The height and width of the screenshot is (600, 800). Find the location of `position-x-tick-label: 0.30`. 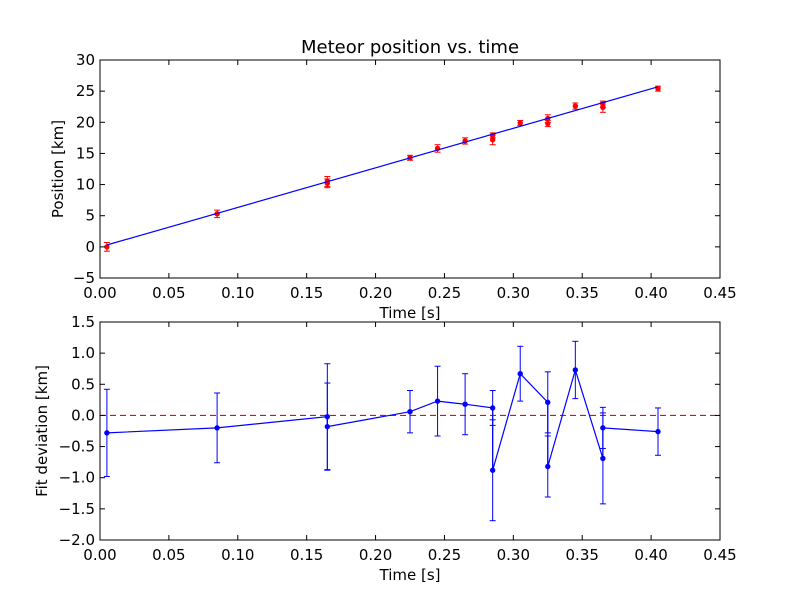

position-x-tick-label: 0.30 is located at coordinates (513, 293).